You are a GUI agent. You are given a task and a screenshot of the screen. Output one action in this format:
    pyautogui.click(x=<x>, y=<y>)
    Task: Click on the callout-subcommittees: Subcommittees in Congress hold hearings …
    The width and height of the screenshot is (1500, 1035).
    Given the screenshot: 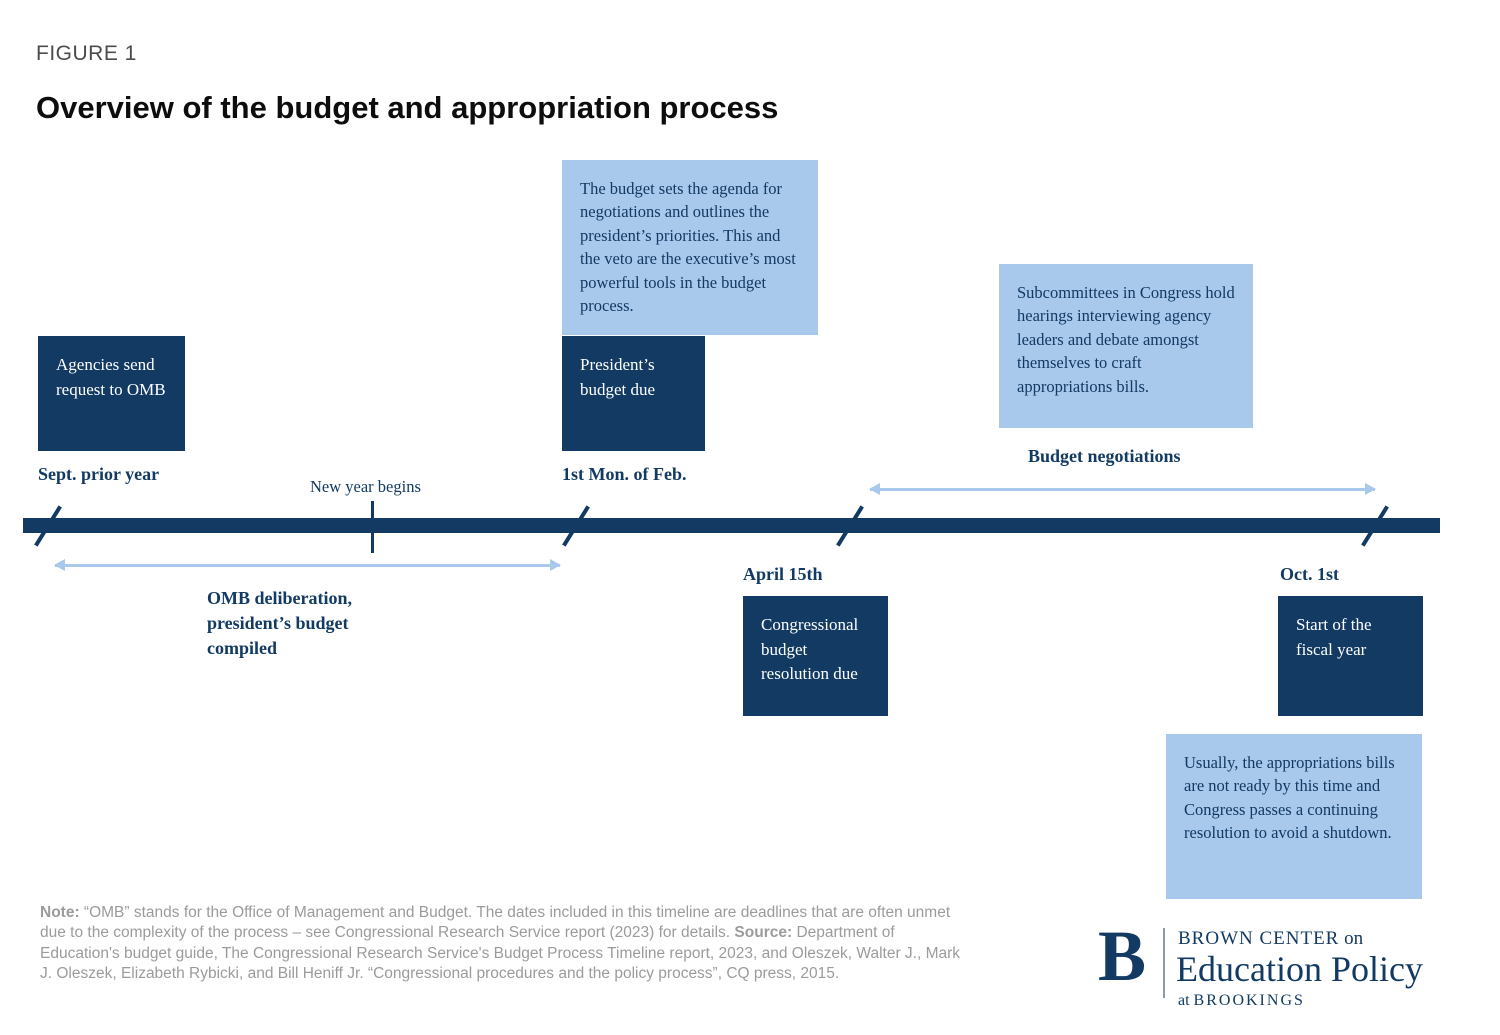 What is the action you would take?
    pyautogui.click(x=1126, y=346)
    